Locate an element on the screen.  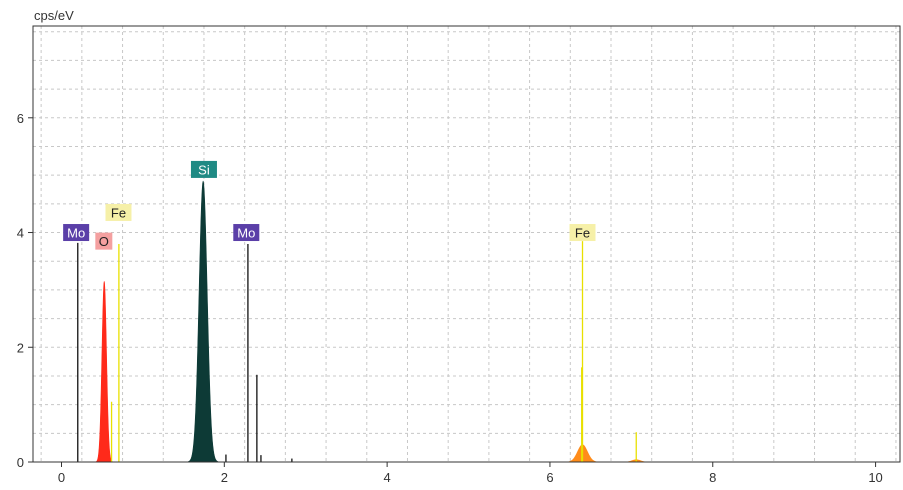
x-tick-label: 2 is located at coordinates (224, 477).